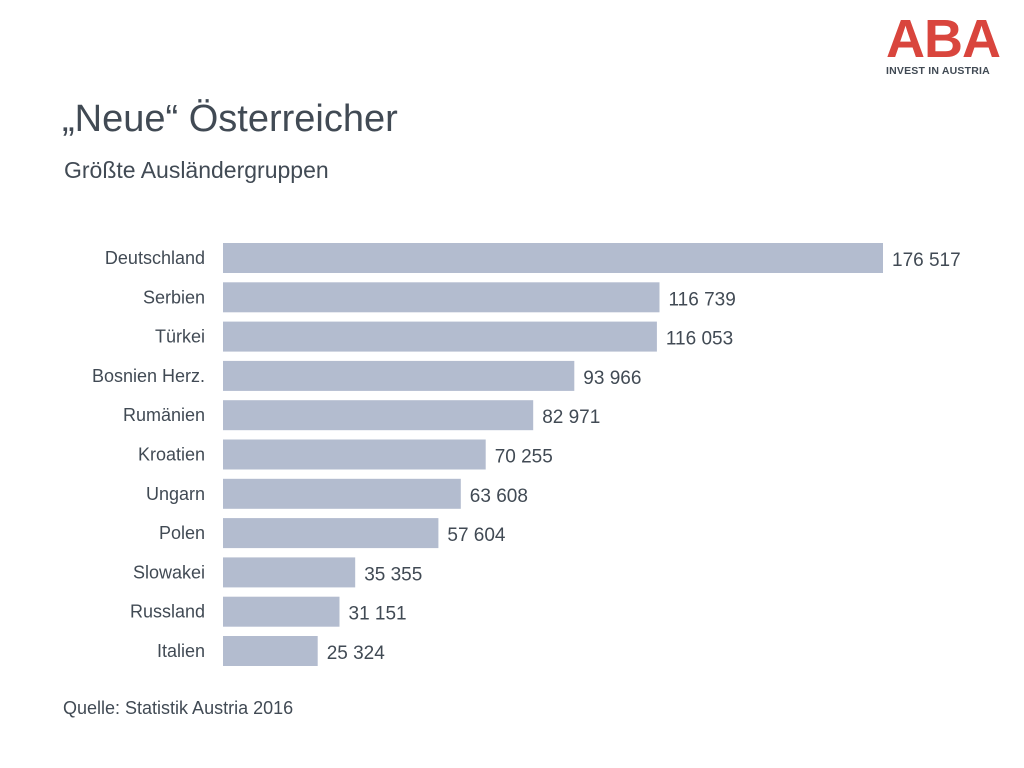  Describe the element at coordinates (182, 533) in the screenshot. I see `category-label: Polen` at that location.